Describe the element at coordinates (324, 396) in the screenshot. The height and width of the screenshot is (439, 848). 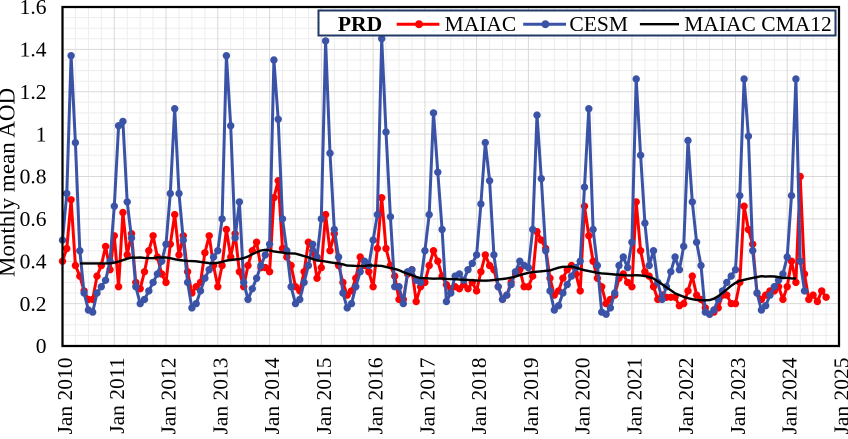
I see `svg-text: Jan 2015` at that location.